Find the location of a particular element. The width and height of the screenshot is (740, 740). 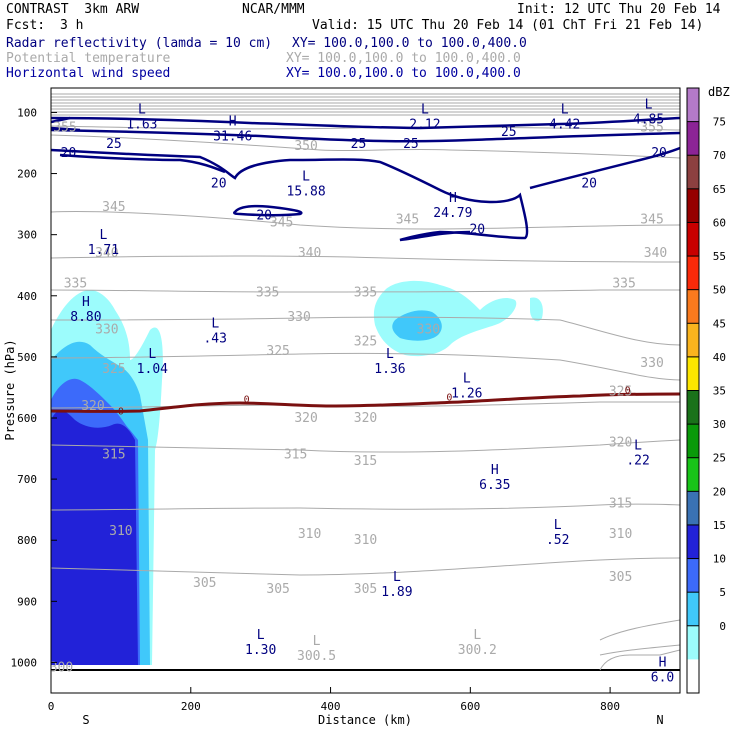

x-tick-label: 200 is located at coordinates (191, 706).